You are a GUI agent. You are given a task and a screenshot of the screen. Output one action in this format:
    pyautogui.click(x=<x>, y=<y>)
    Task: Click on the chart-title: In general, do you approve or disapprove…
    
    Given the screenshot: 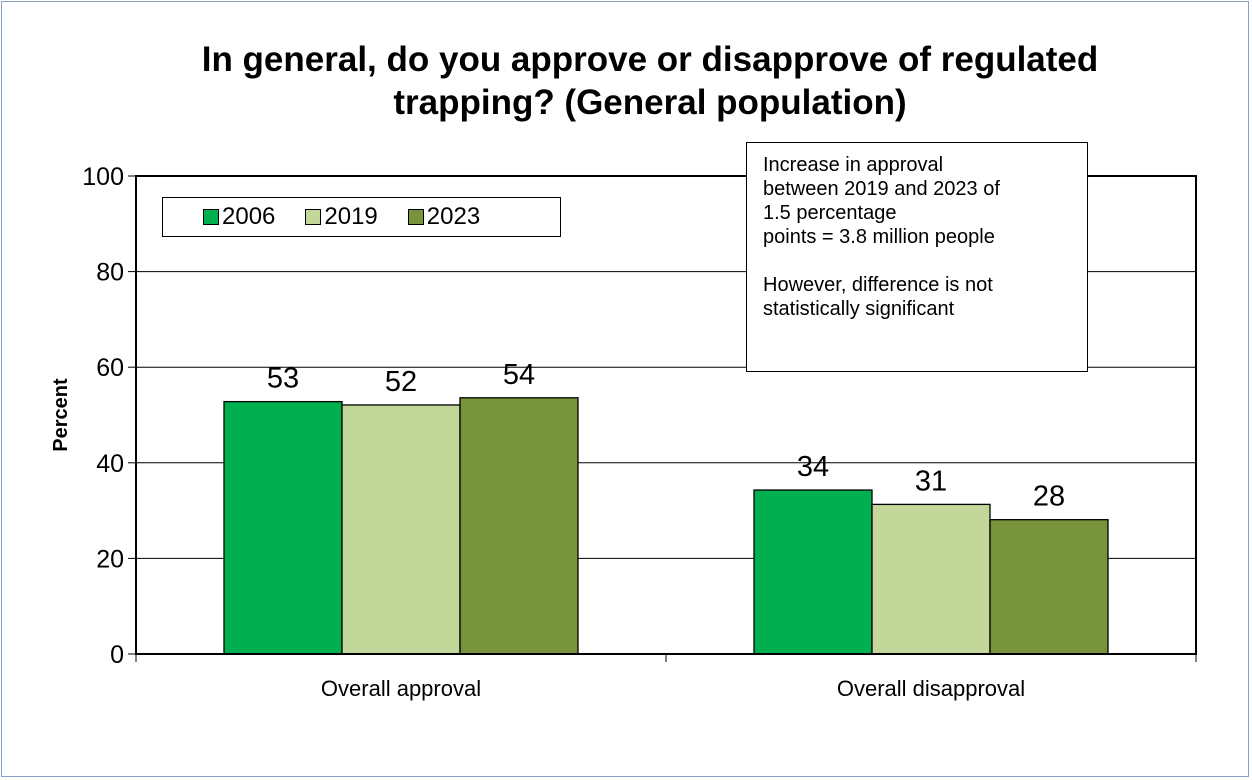 What is the action you would take?
    pyautogui.click(x=650, y=81)
    